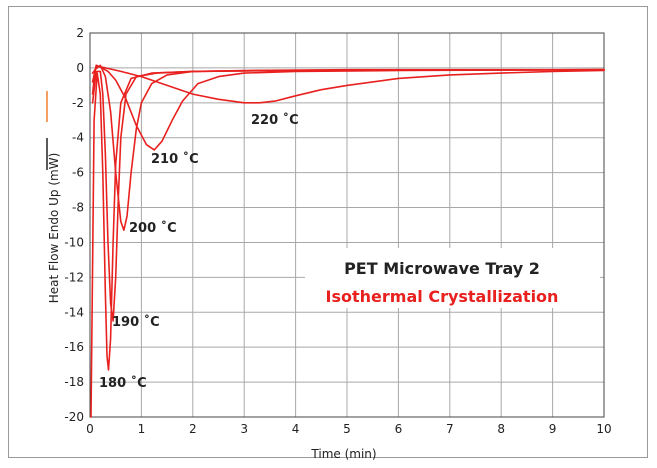  I want to click on curve-label-200: 200 ˚C, so click(153, 228).